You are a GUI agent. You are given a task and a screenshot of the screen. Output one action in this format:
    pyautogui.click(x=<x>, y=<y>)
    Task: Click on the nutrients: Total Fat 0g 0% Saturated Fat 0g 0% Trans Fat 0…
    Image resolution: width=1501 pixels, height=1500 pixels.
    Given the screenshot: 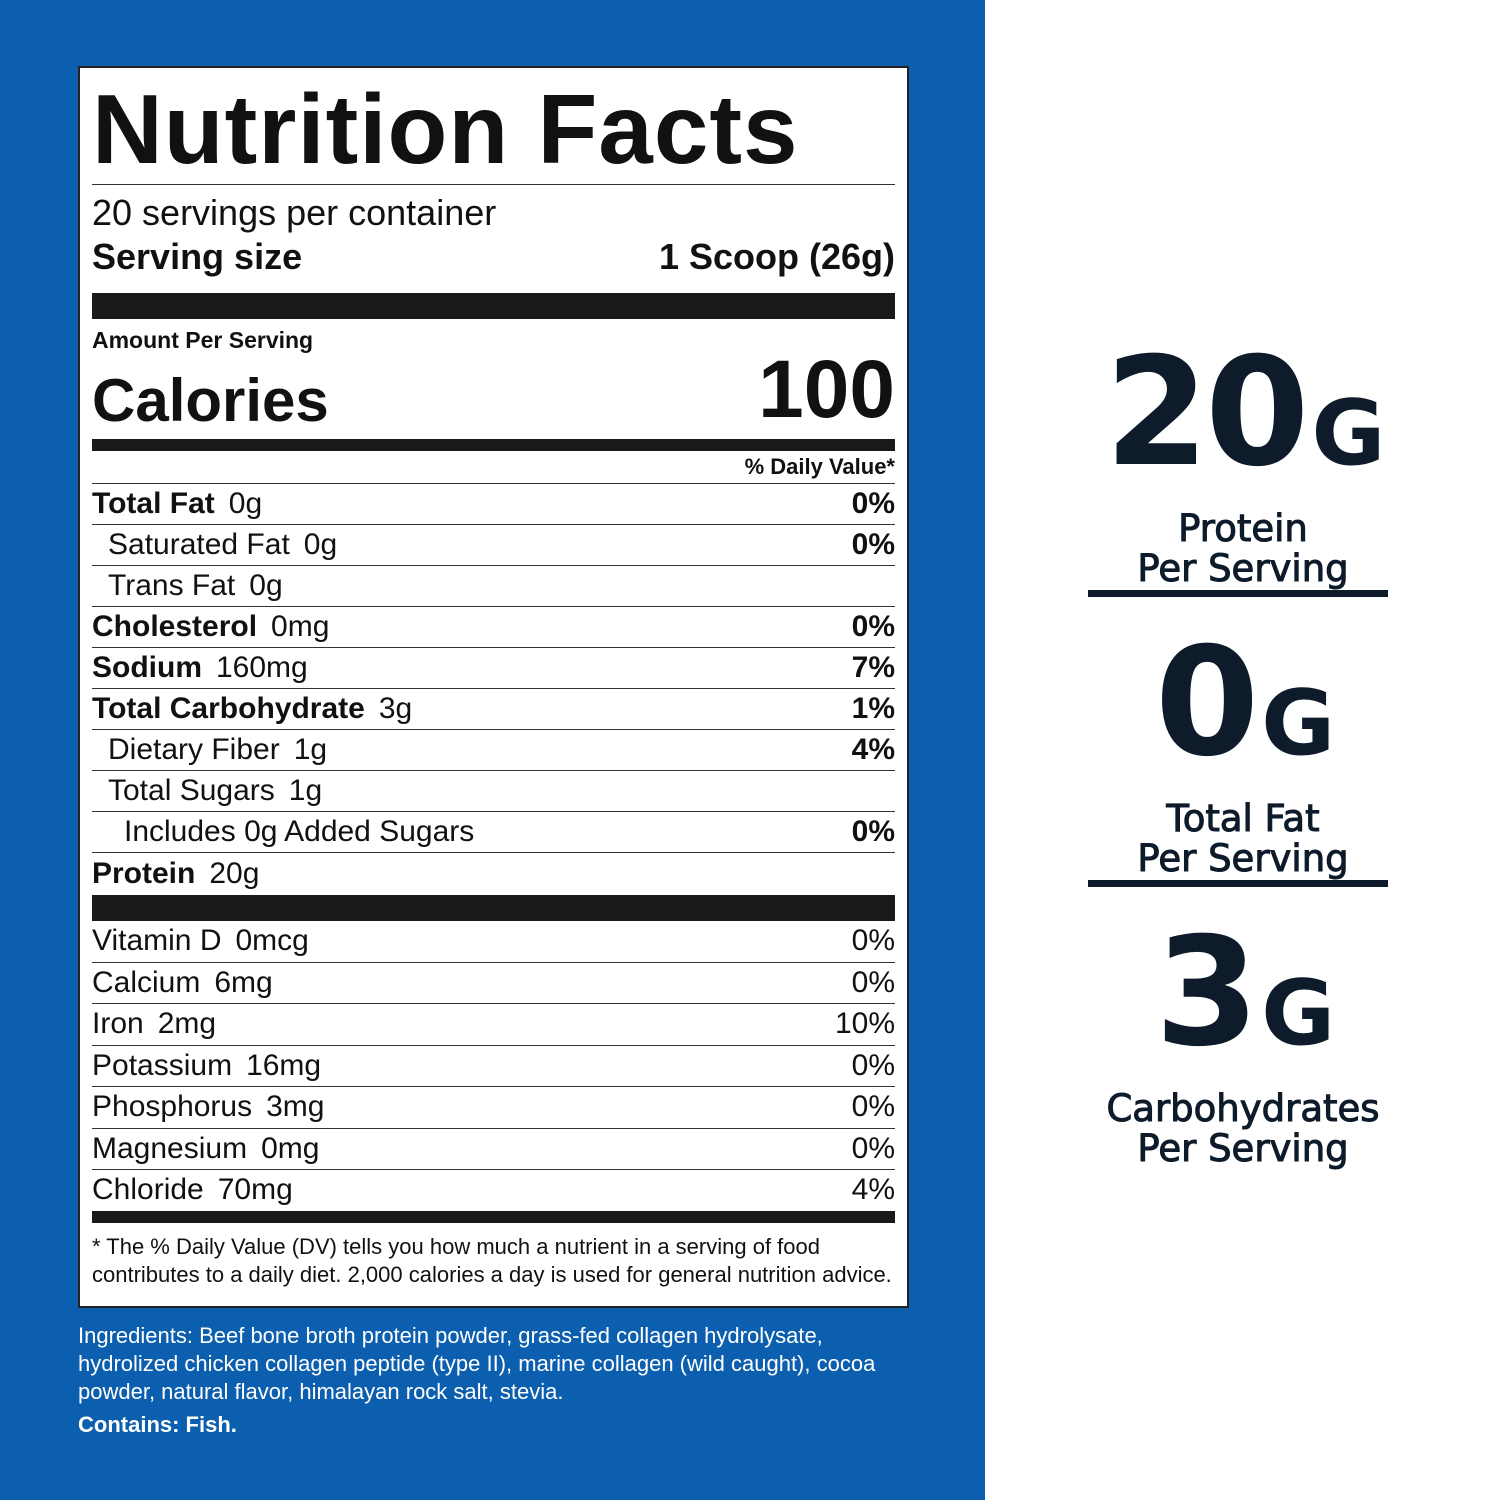 What is the action you would take?
    pyautogui.click(x=493, y=689)
    